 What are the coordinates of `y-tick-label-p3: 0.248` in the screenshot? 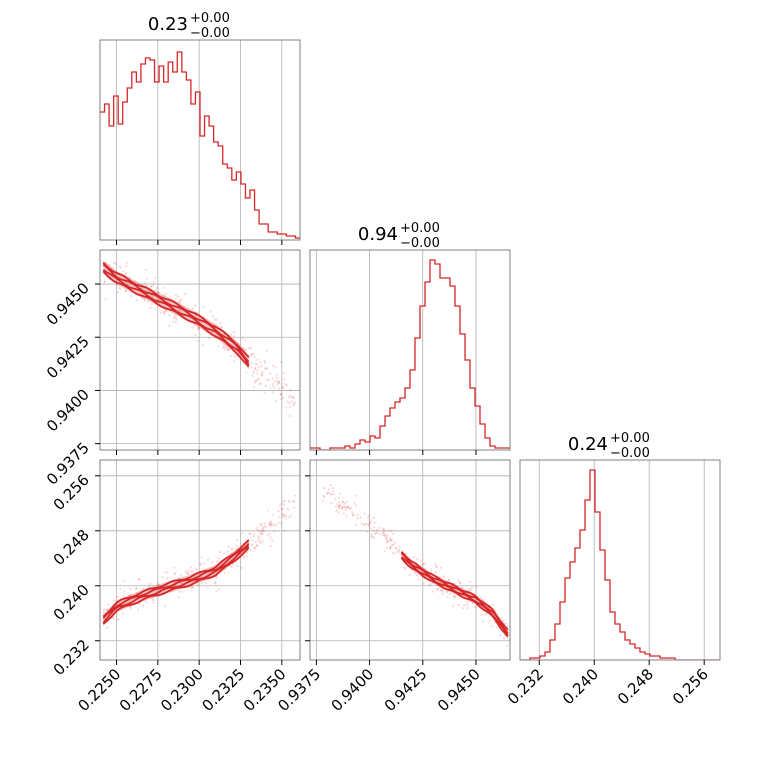 It's located at (71, 547).